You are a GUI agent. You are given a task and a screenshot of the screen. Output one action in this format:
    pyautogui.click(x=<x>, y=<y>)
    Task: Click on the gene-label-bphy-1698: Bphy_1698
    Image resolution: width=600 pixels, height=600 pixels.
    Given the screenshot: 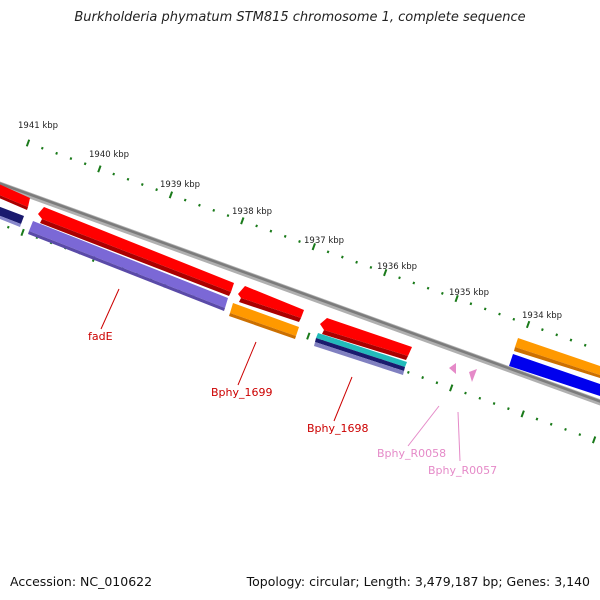 What is the action you would take?
    pyautogui.click(x=338, y=428)
    